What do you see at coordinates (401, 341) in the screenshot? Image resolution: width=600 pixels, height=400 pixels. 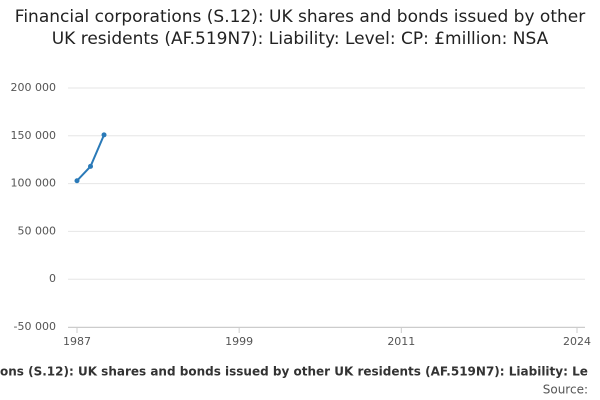 I see `x-tick-label: 2011` at bounding box center [401, 341].